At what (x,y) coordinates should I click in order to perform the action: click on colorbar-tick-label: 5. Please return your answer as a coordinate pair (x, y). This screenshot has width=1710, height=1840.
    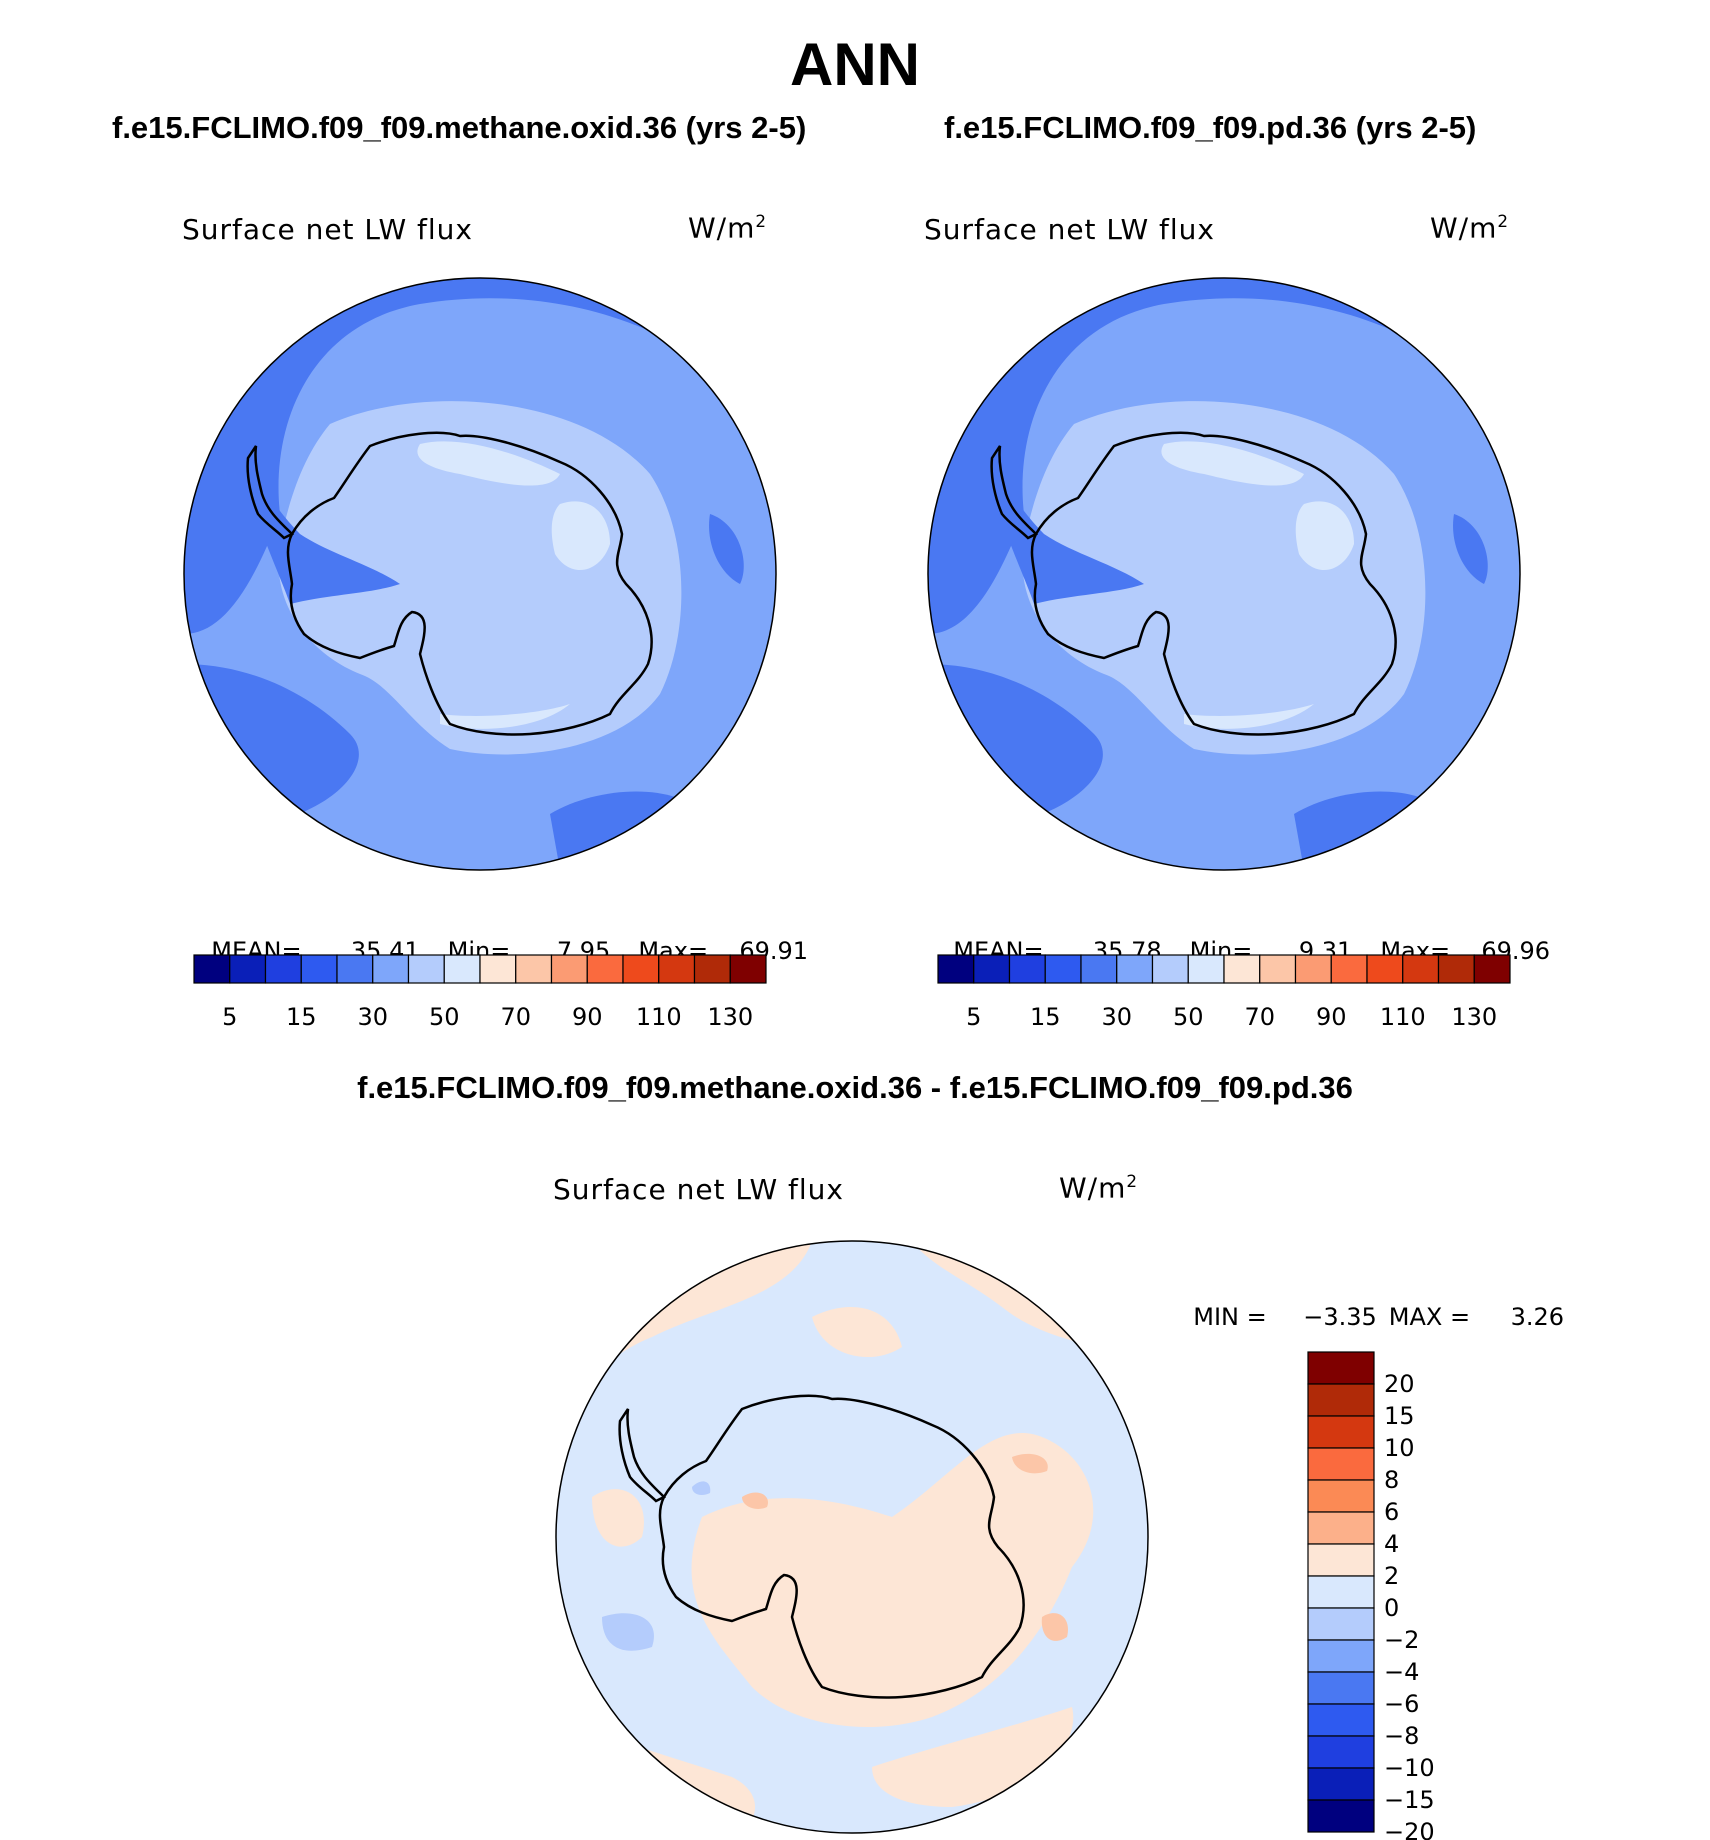
    Looking at the image, I should click on (973, 1017).